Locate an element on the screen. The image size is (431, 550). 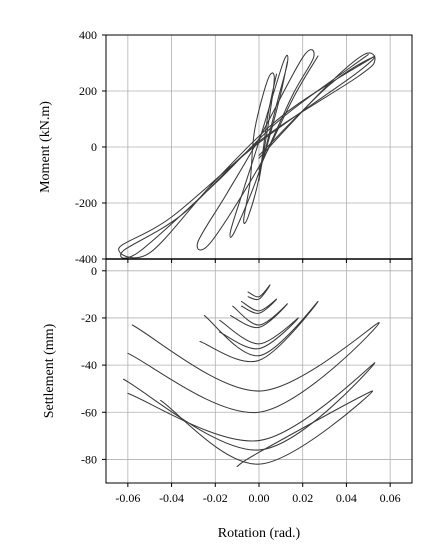
bottom-x-tick-label-6: 0.06 is located at coordinates (390, 498).